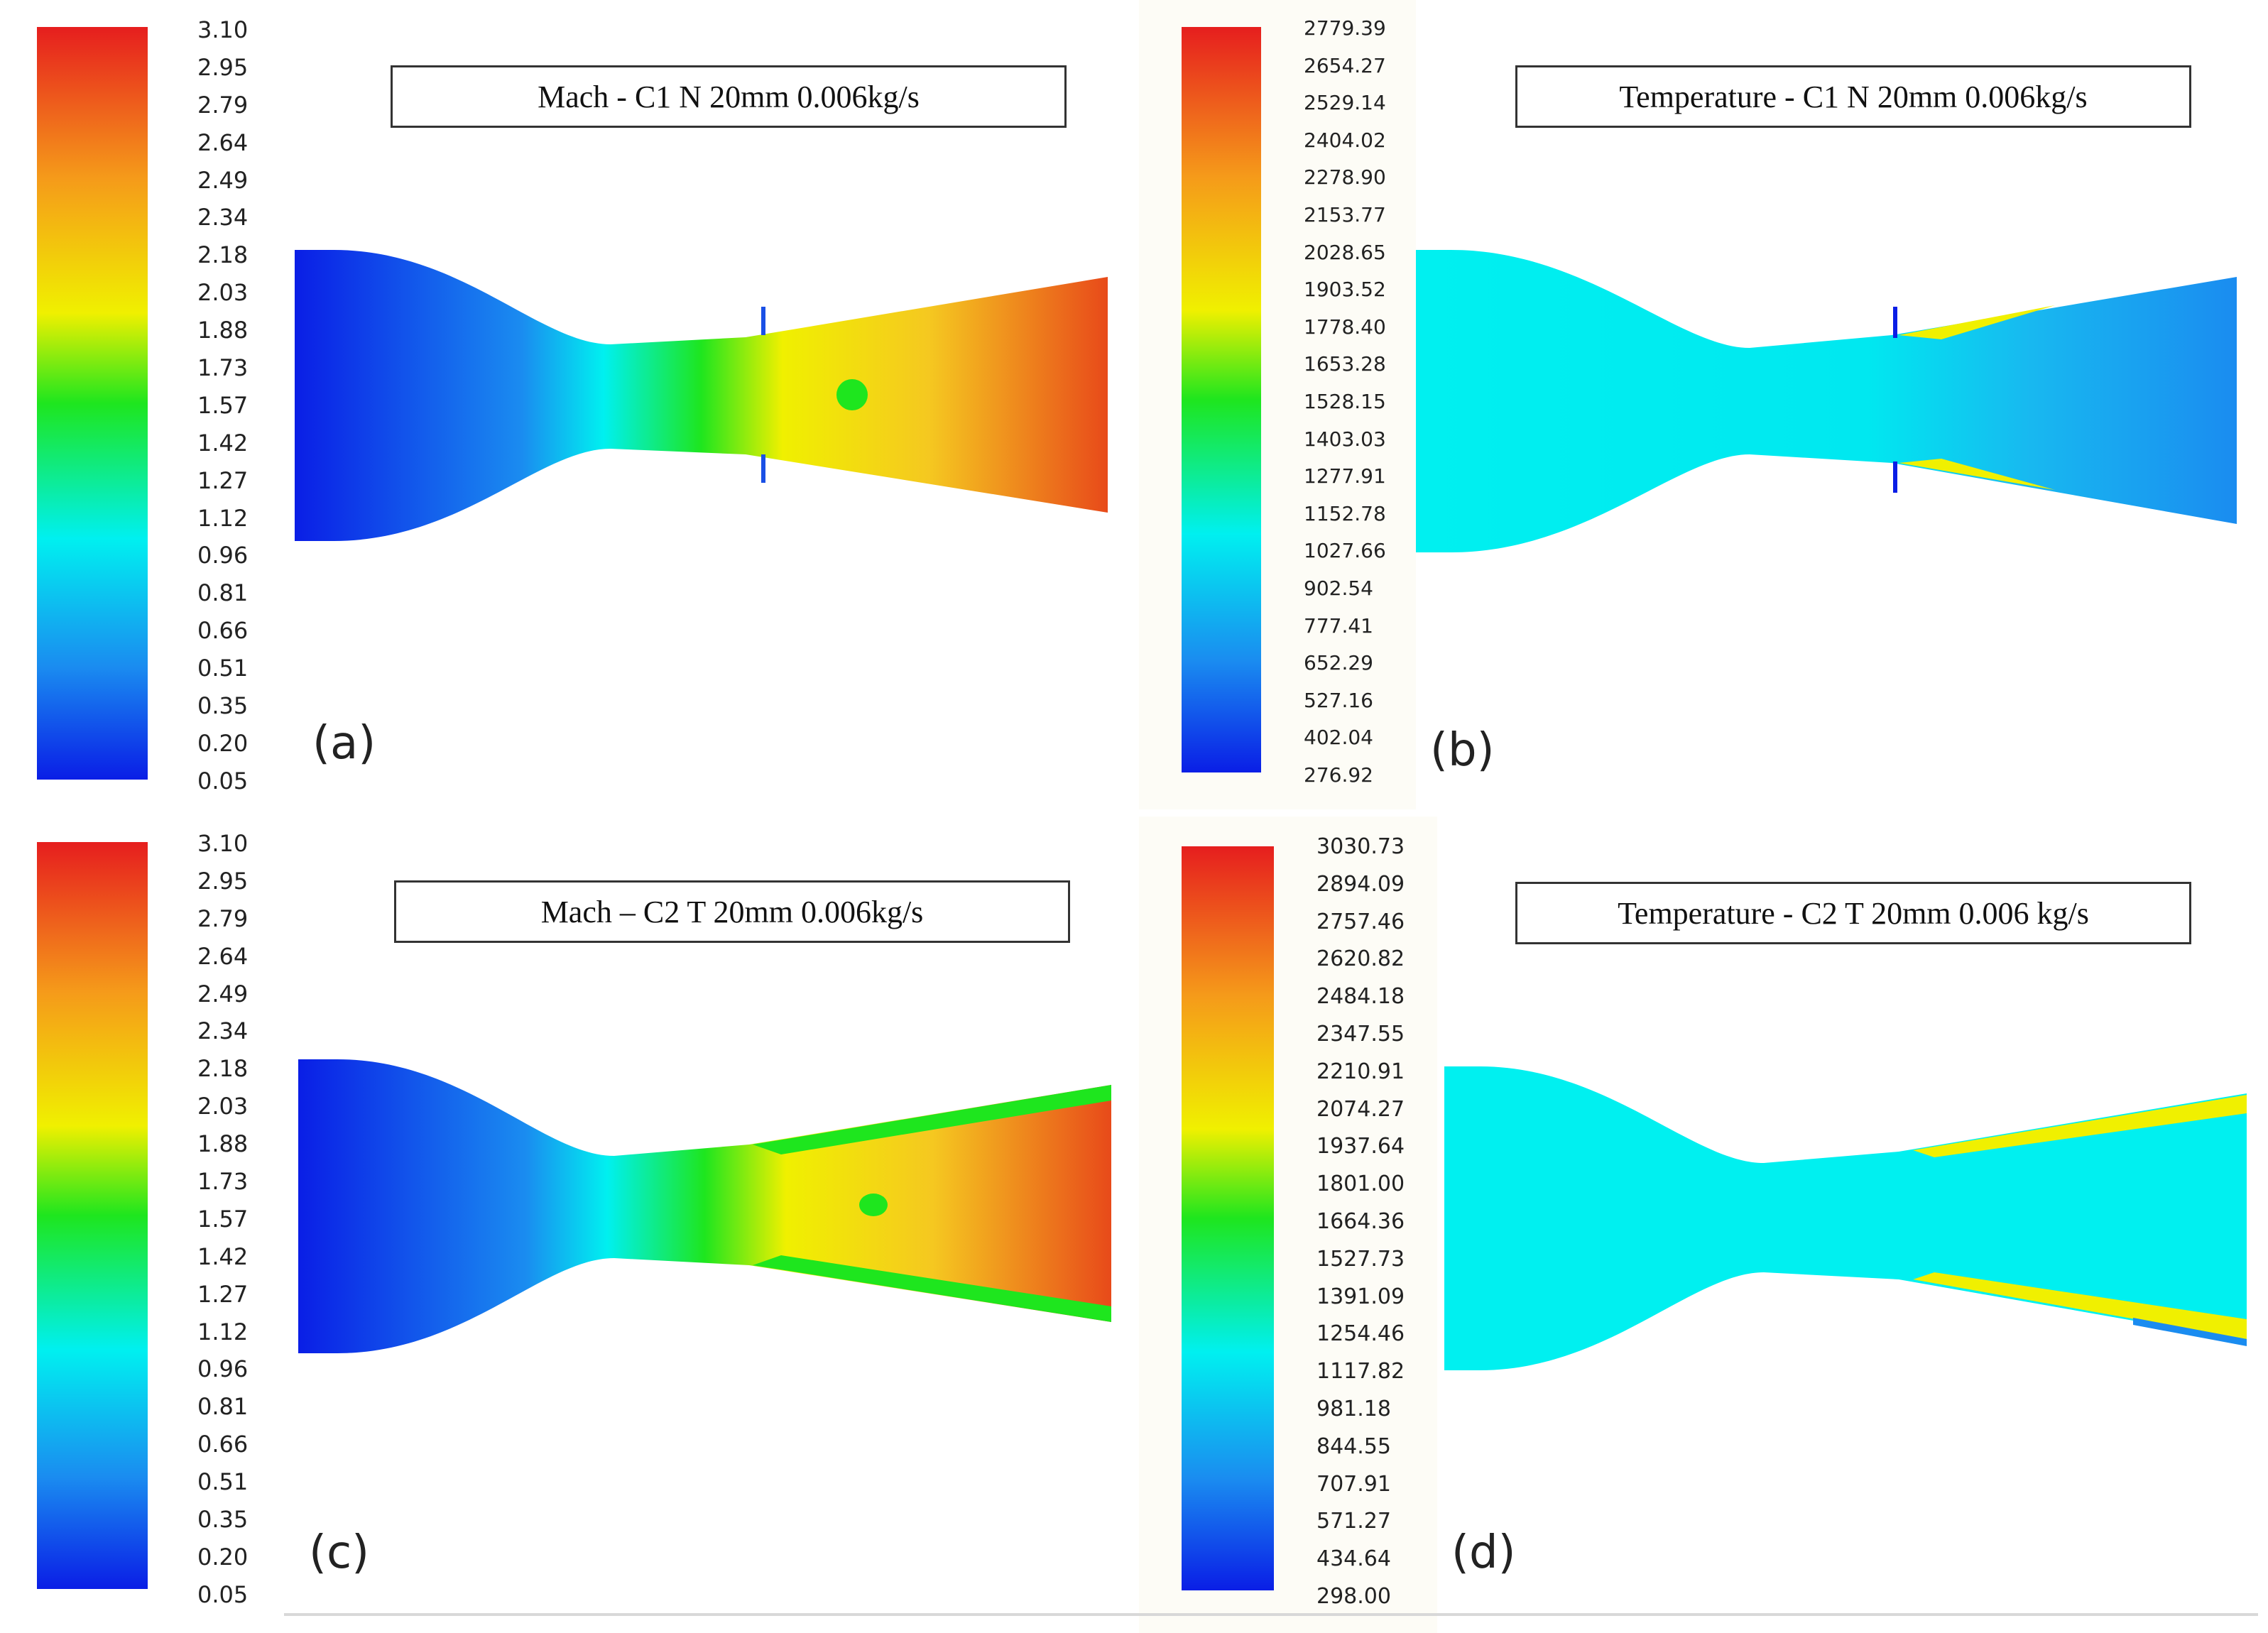  I want to click on tick: 1.57, so click(223, 405).